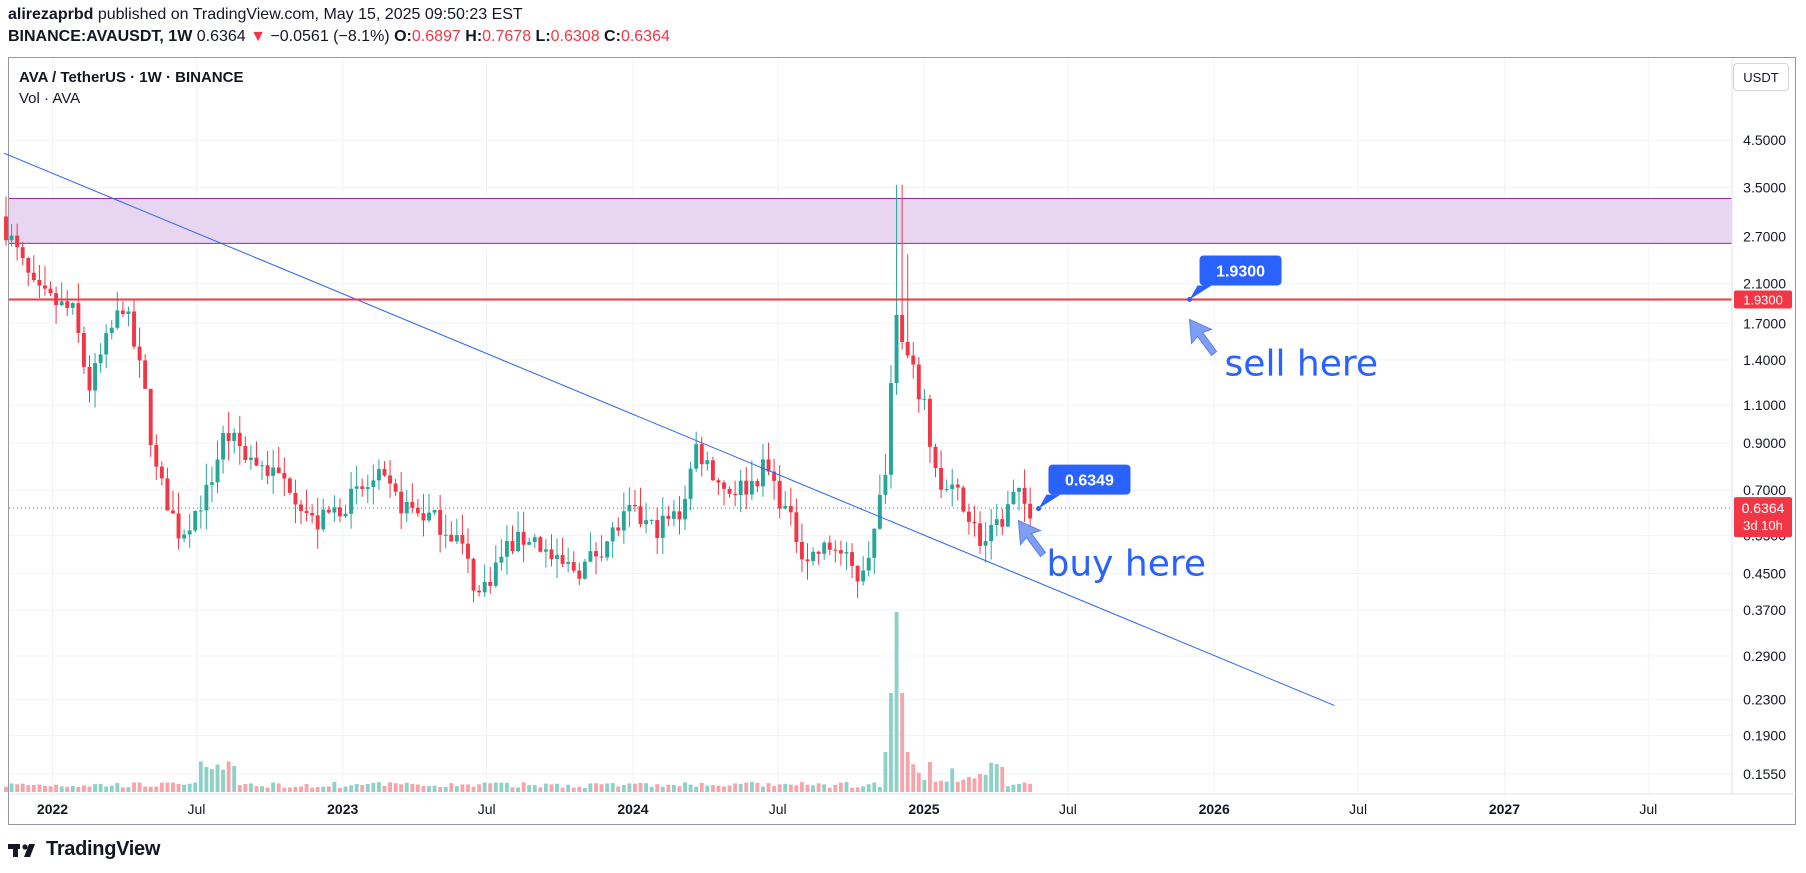 The image size is (1806, 873). What do you see at coordinates (51, 14) in the screenshot?
I see `author-name: alirezaprbd` at bounding box center [51, 14].